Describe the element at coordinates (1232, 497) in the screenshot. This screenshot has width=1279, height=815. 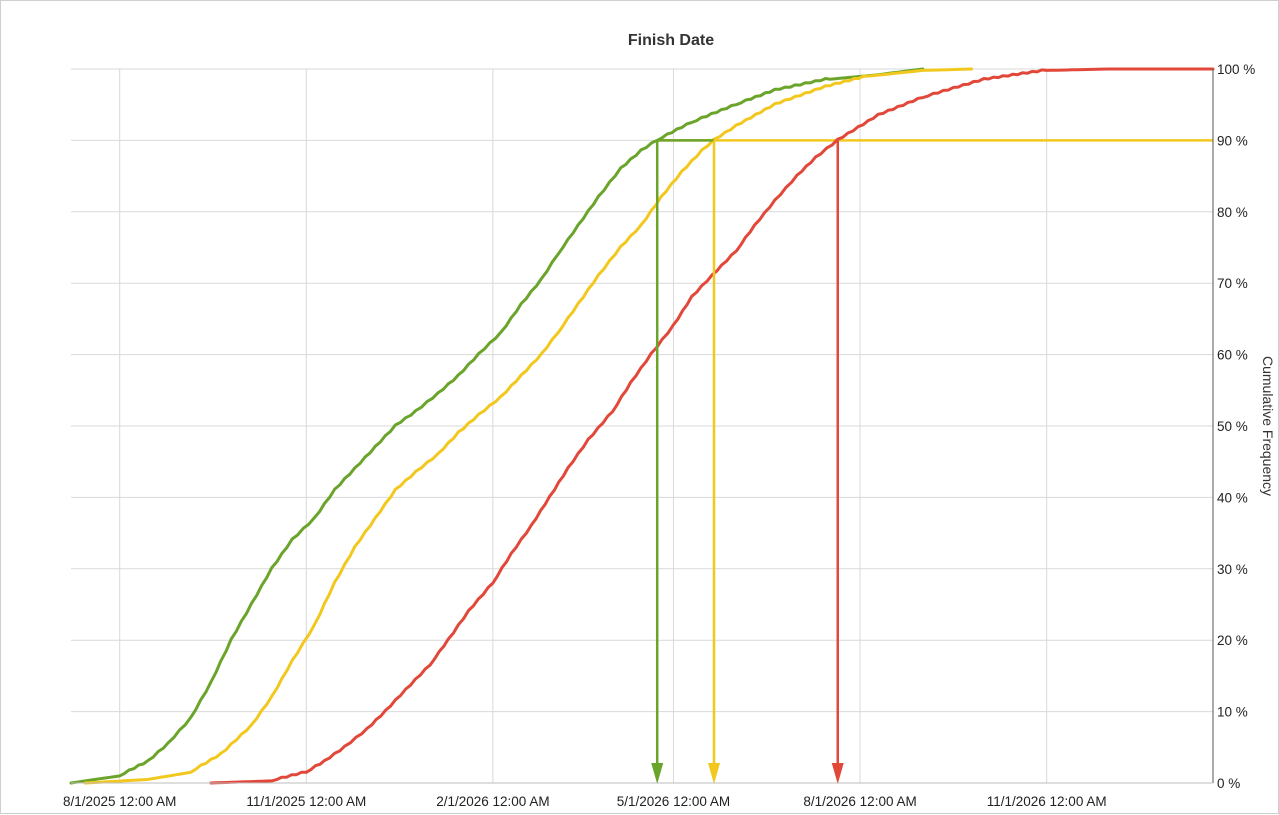
I see `y-tick-label: 40 %` at that location.